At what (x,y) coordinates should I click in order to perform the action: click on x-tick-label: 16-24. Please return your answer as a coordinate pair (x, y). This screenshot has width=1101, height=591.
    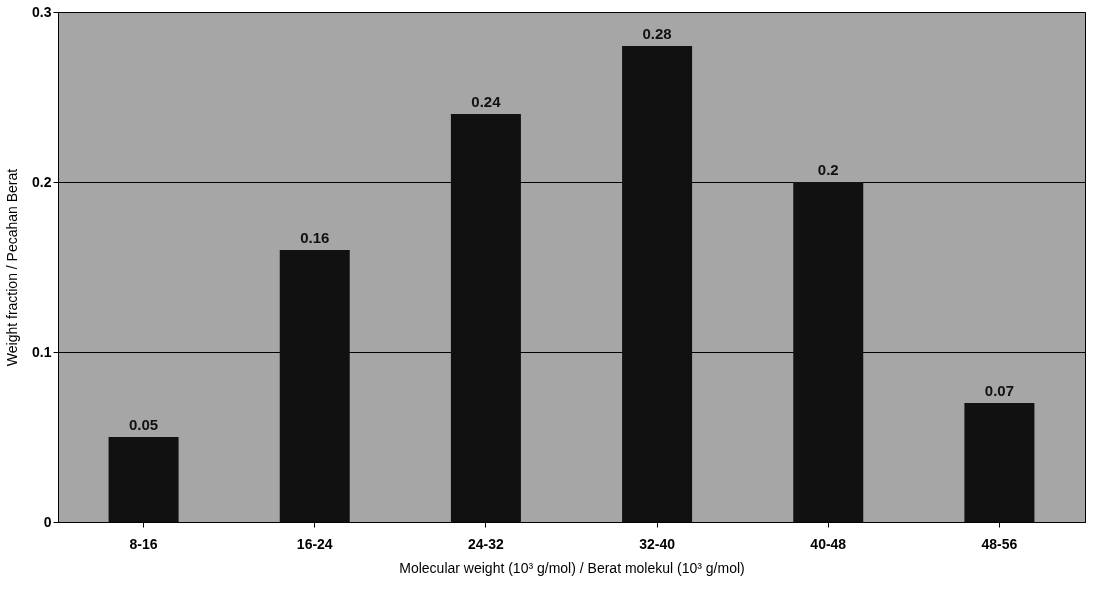
    Looking at the image, I should click on (314, 543).